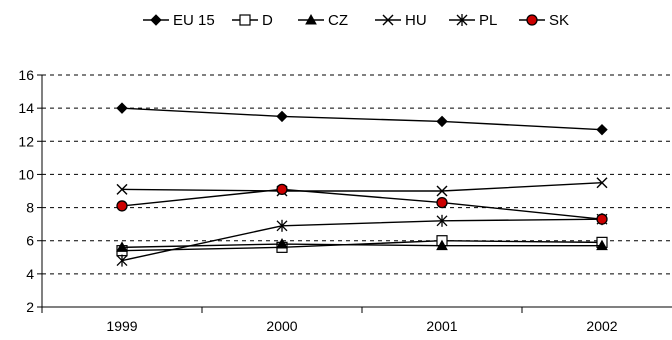 This screenshot has width=672, height=340. I want to click on x-marker, so click(388, 20).